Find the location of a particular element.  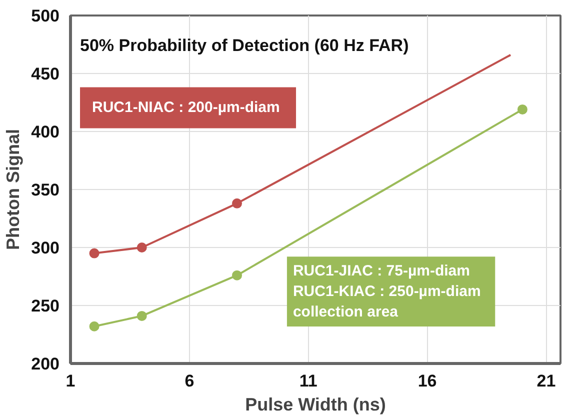

y-tick-label: 350 is located at coordinates (45, 190).